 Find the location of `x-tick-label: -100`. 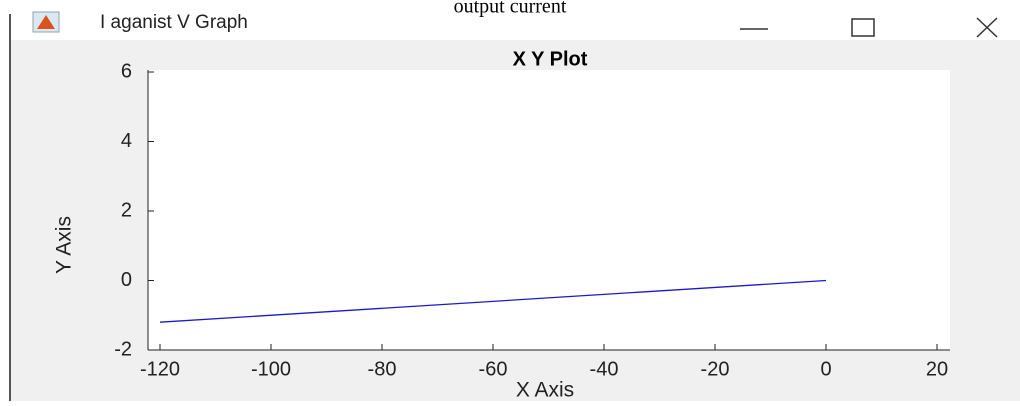

x-tick-label: -100 is located at coordinates (271, 369).